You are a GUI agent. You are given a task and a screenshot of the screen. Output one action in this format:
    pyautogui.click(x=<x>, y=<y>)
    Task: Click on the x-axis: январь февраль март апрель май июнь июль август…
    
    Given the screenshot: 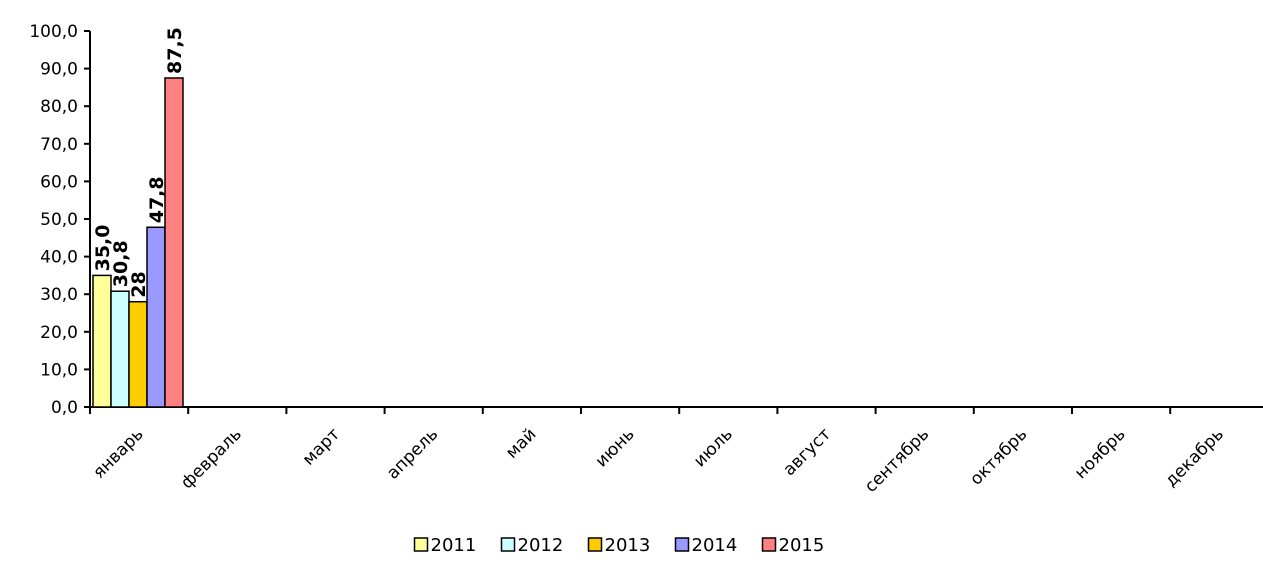 What is the action you would take?
    pyautogui.click(x=676, y=451)
    